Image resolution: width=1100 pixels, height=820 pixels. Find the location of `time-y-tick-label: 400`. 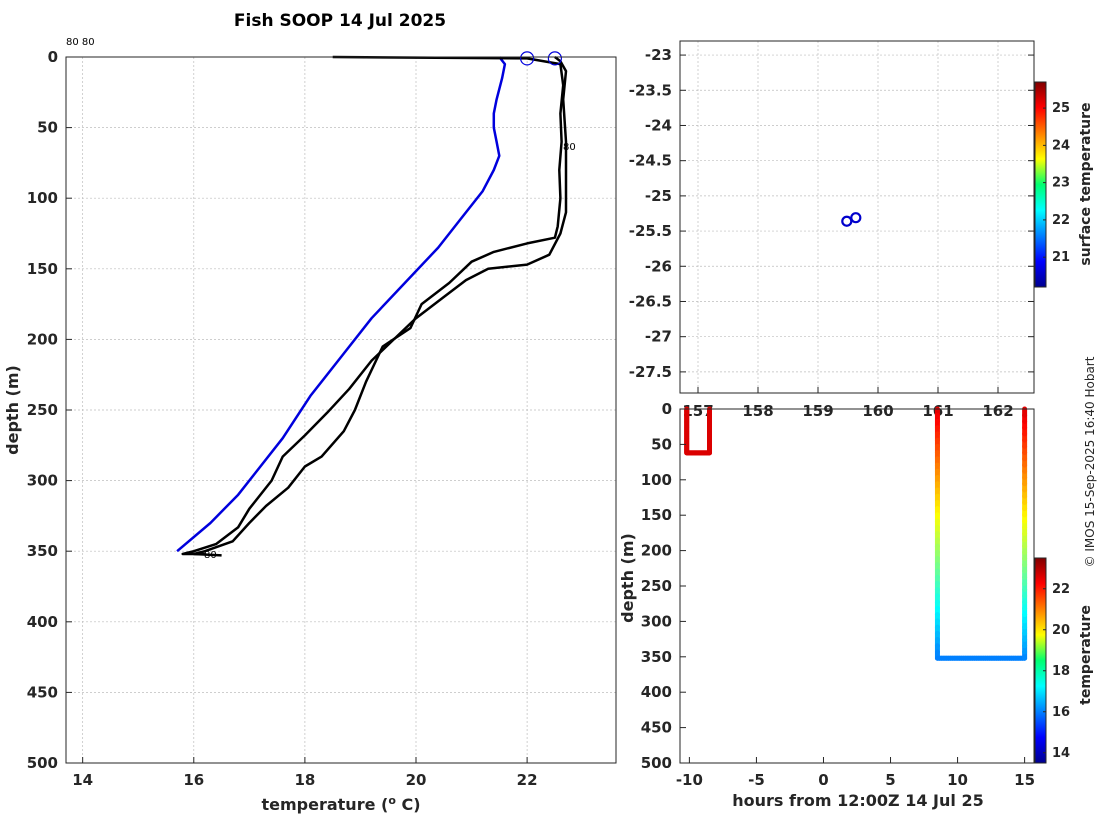

time-y-tick-label: 400 is located at coordinates (656, 692).